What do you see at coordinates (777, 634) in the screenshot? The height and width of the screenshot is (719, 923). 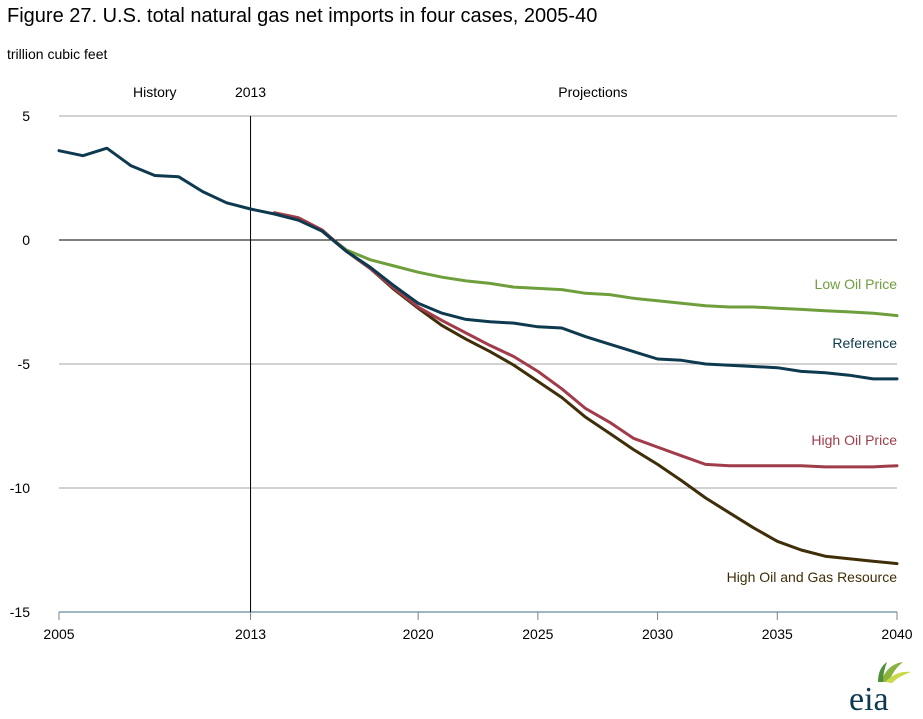 I see `x-tick-label: 2035` at bounding box center [777, 634].